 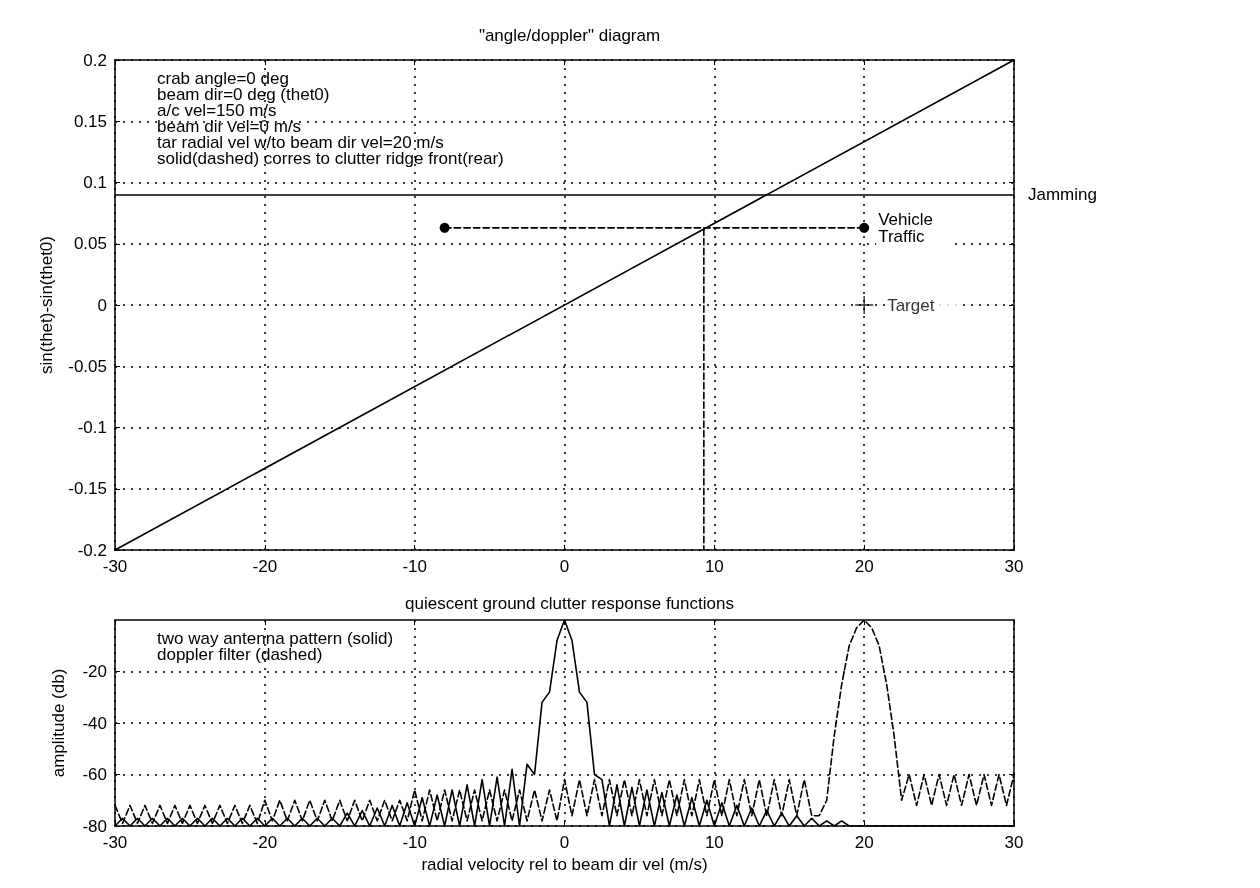 I want to click on series-label: Target, so click(x=911, y=305).